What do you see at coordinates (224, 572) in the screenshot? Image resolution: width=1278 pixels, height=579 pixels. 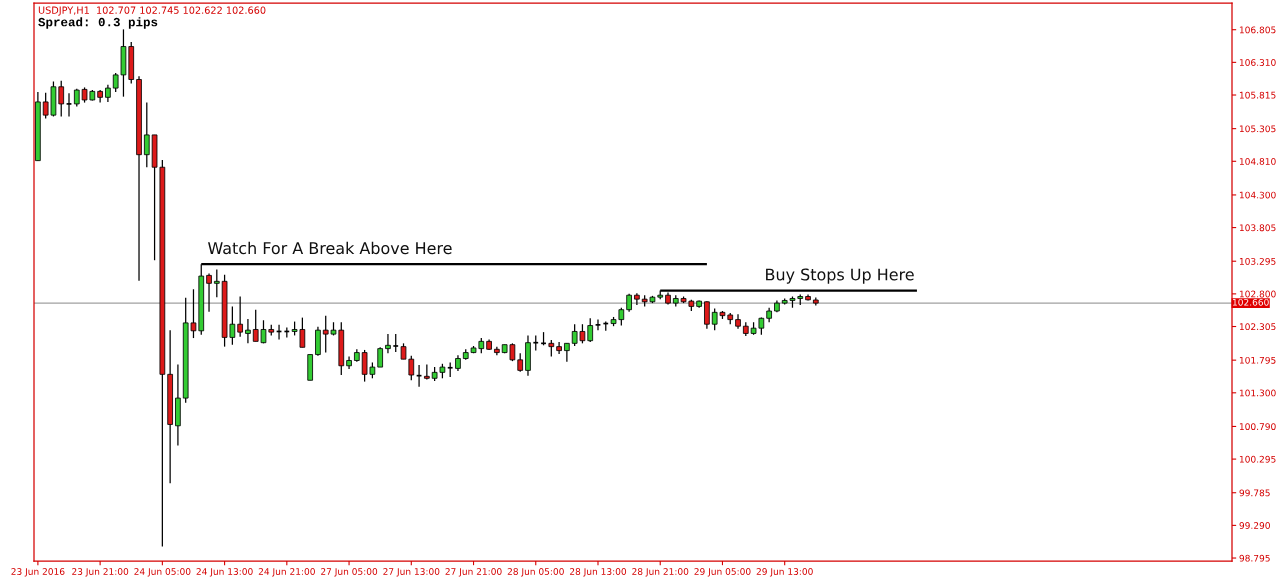 I see `x-tick-label: 24 Jun 13:00` at bounding box center [224, 572].